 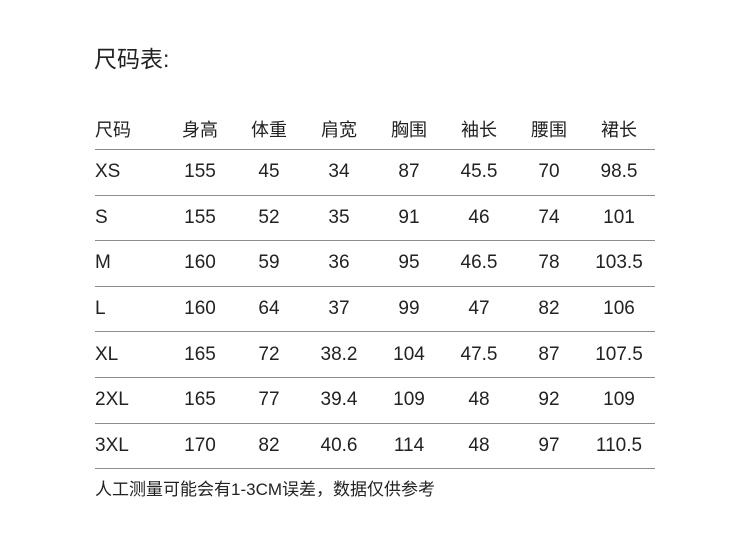 What do you see at coordinates (339, 172) in the screenshot?
I see `table-cell: 34` at bounding box center [339, 172].